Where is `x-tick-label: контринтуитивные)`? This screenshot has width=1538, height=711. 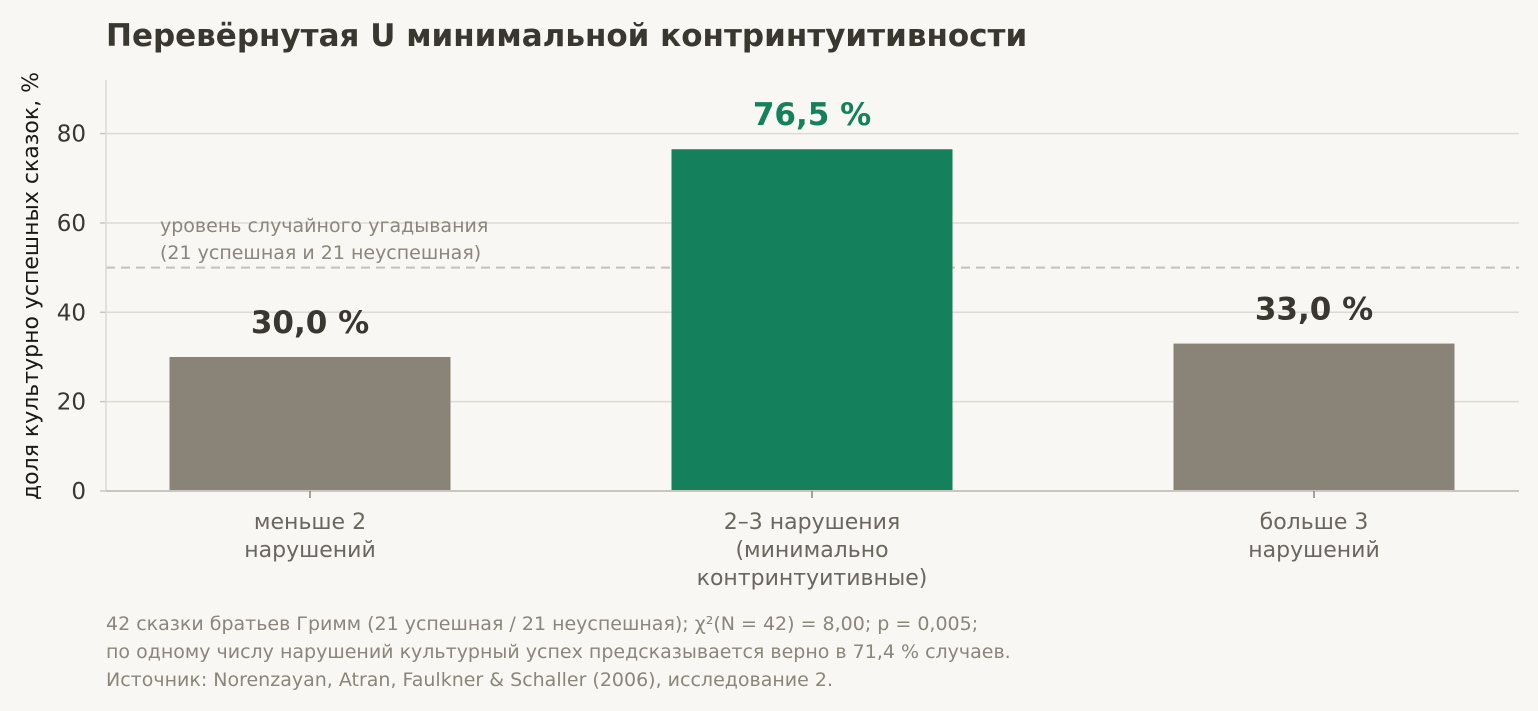 x-tick-label: контринтуитивные) is located at coordinates (812, 578).